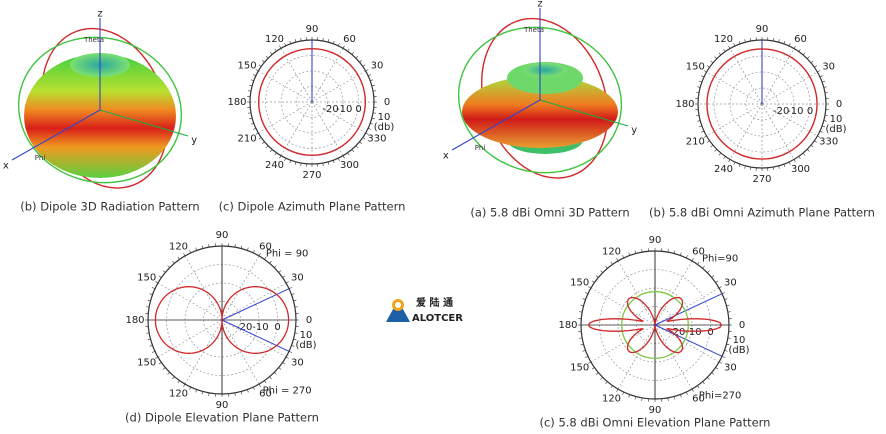 Image resolution: width=886 pixels, height=434 pixels. What do you see at coordinates (312, 207) in the screenshot?
I see `caption: (c) Dipole Azimuth Plane Pattern` at bounding box center [312, 207].